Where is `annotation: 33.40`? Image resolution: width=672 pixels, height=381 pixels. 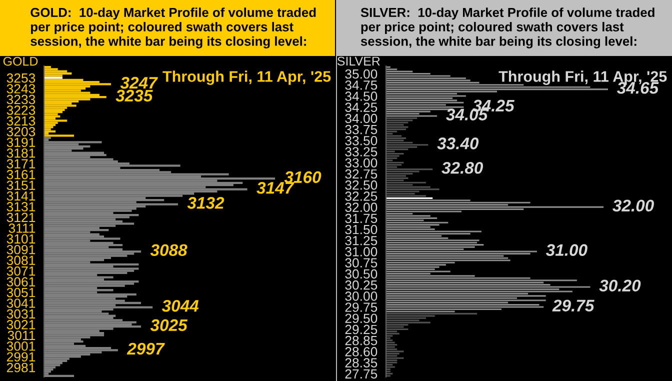
annotation: 33.40 is located at coordinates (458, 144).